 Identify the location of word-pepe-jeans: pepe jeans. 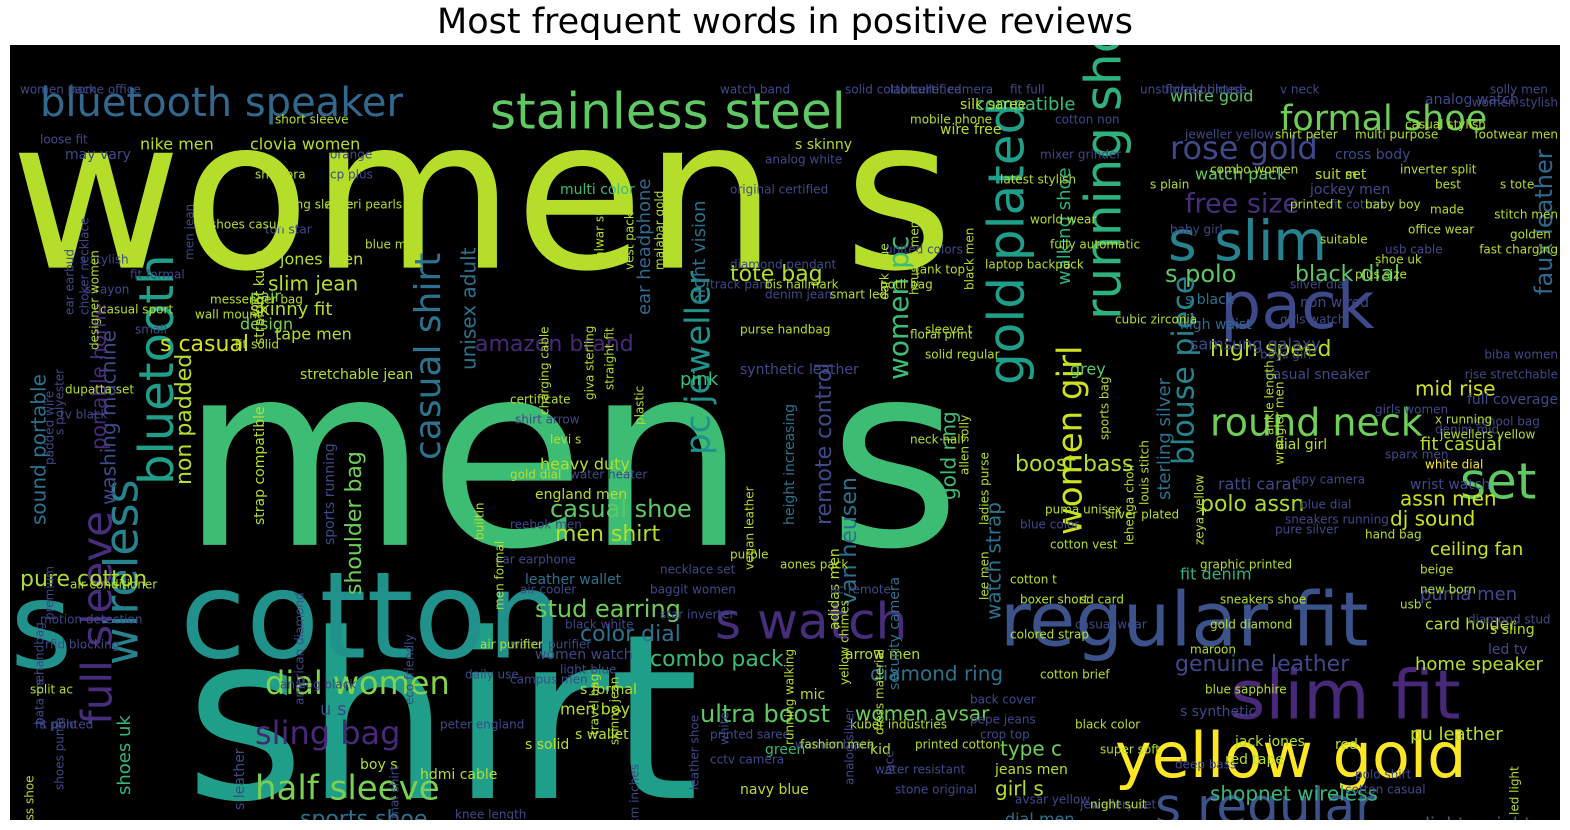
(1003, 720).